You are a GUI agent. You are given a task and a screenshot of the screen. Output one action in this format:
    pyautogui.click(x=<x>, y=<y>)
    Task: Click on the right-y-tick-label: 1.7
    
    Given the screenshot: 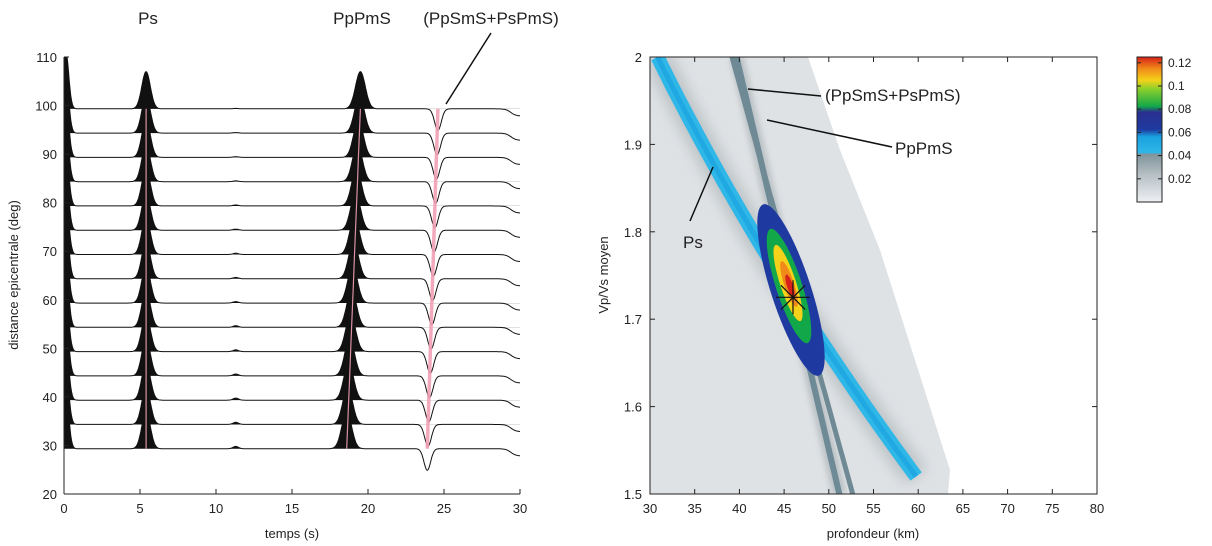 What is the action you would take?
    pyautogui.click(x=633, y=319)
    